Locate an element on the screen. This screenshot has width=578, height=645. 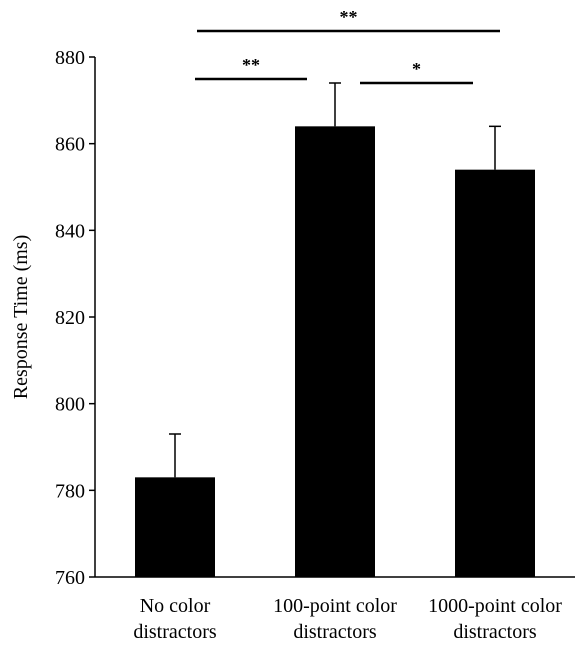
y-axis-title: Response Time (ms) is located at coordinates (21, 317).